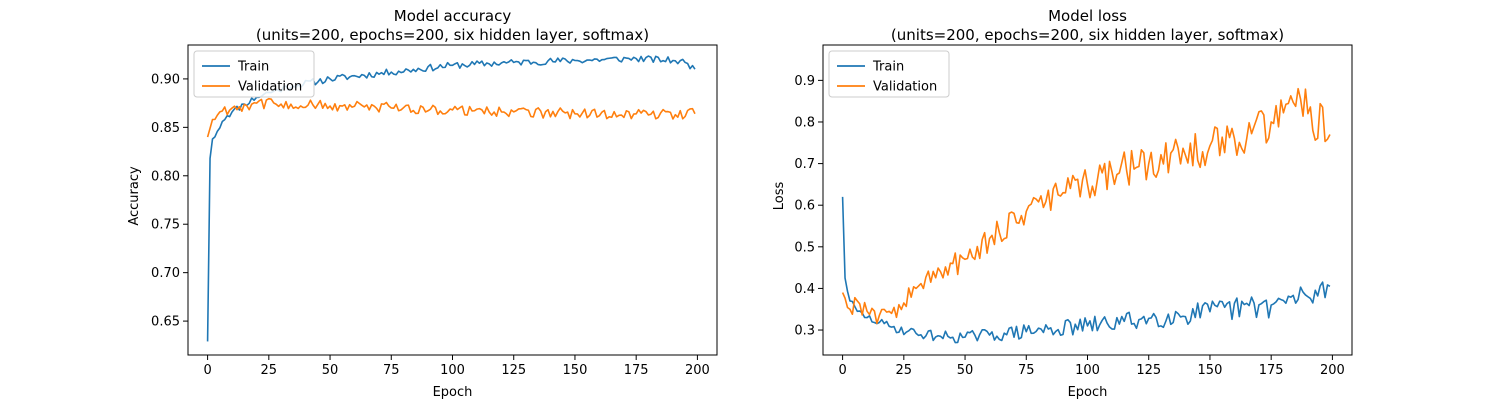 This screenshot has height=400, width=1500. I want to click on accuracy-xtick-label: 150, so click(575, 370).